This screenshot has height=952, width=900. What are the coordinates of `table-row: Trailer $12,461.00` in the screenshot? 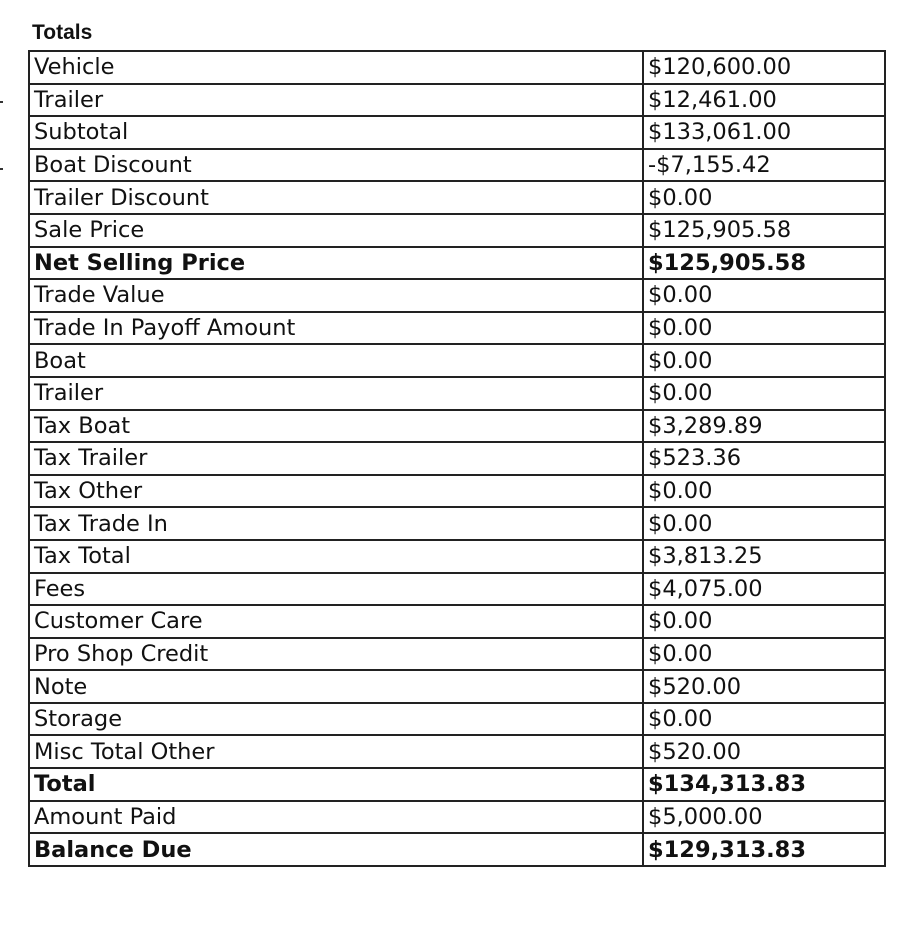 It's located at (457, 100).